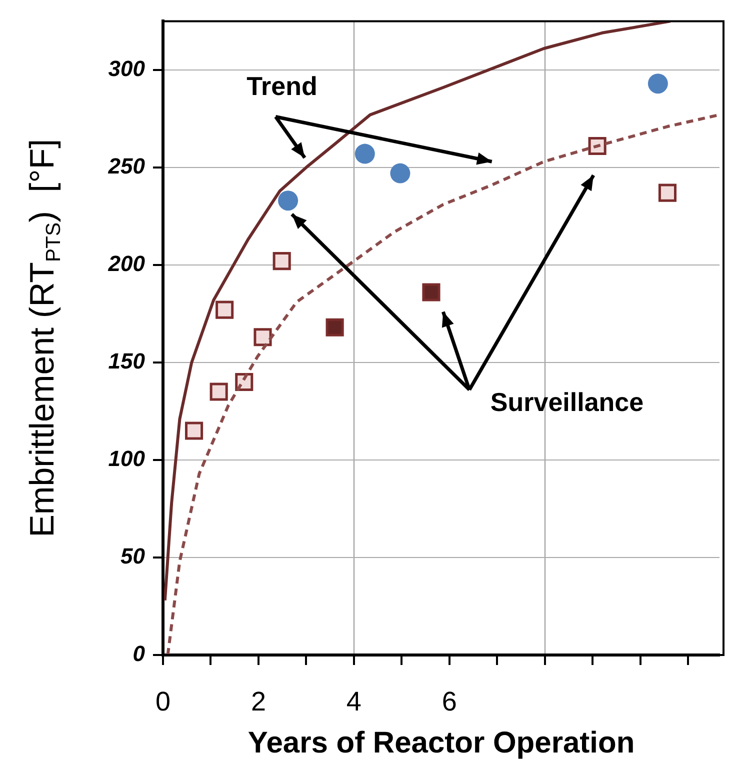  I want to click on y-tick-label: 250, so click(126, 166).